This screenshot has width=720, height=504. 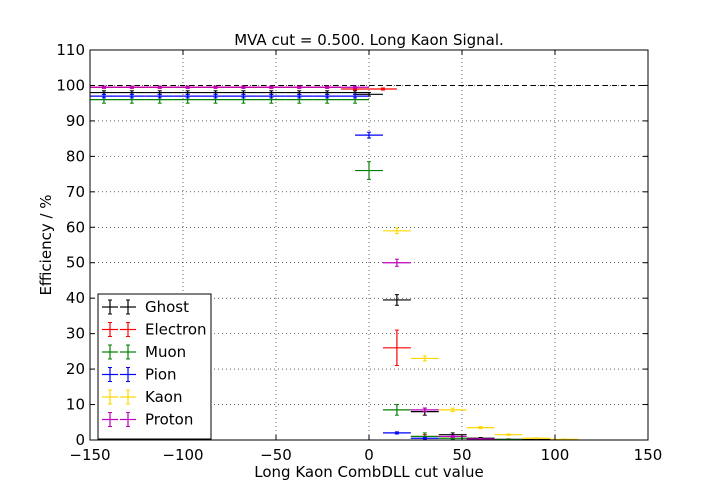 I want to click on y-tick-label: 110, so click(x=70, y=50).